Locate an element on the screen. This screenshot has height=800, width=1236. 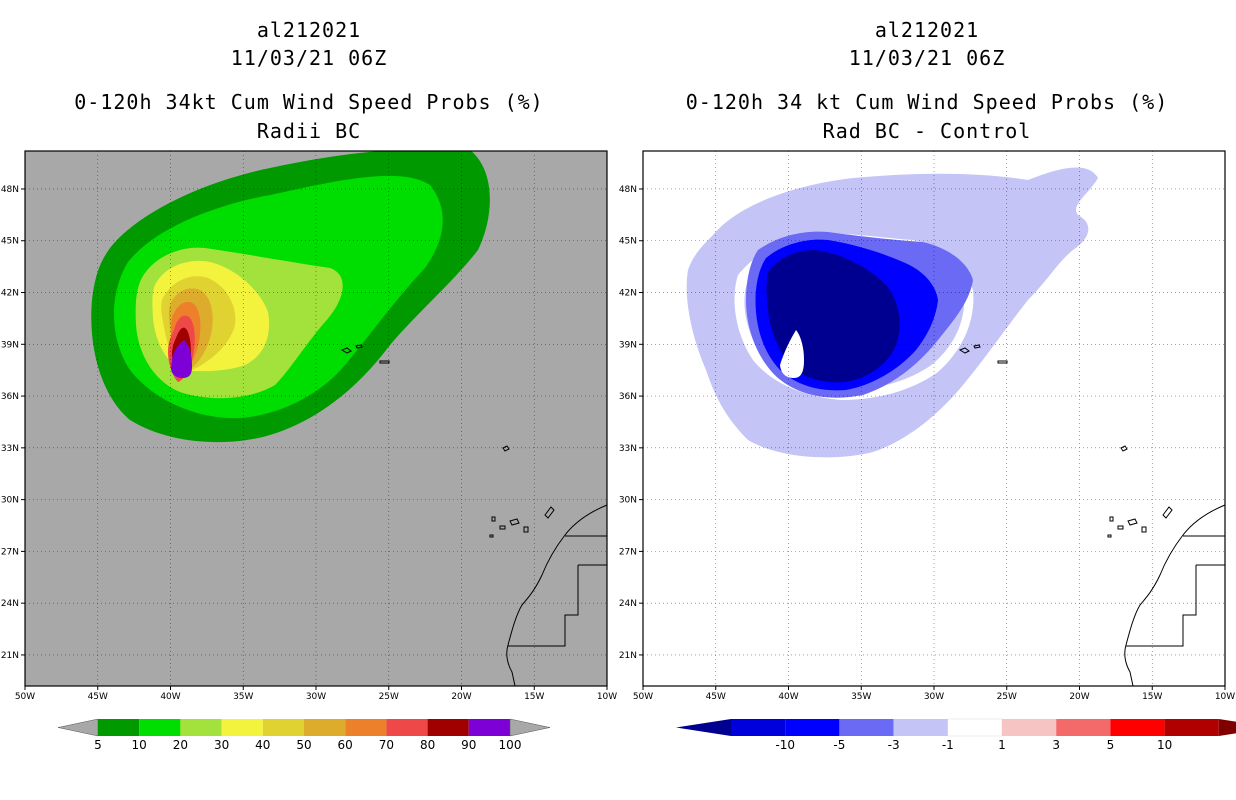
left-storm-id: al212021 is located at coordinates (309, 30).